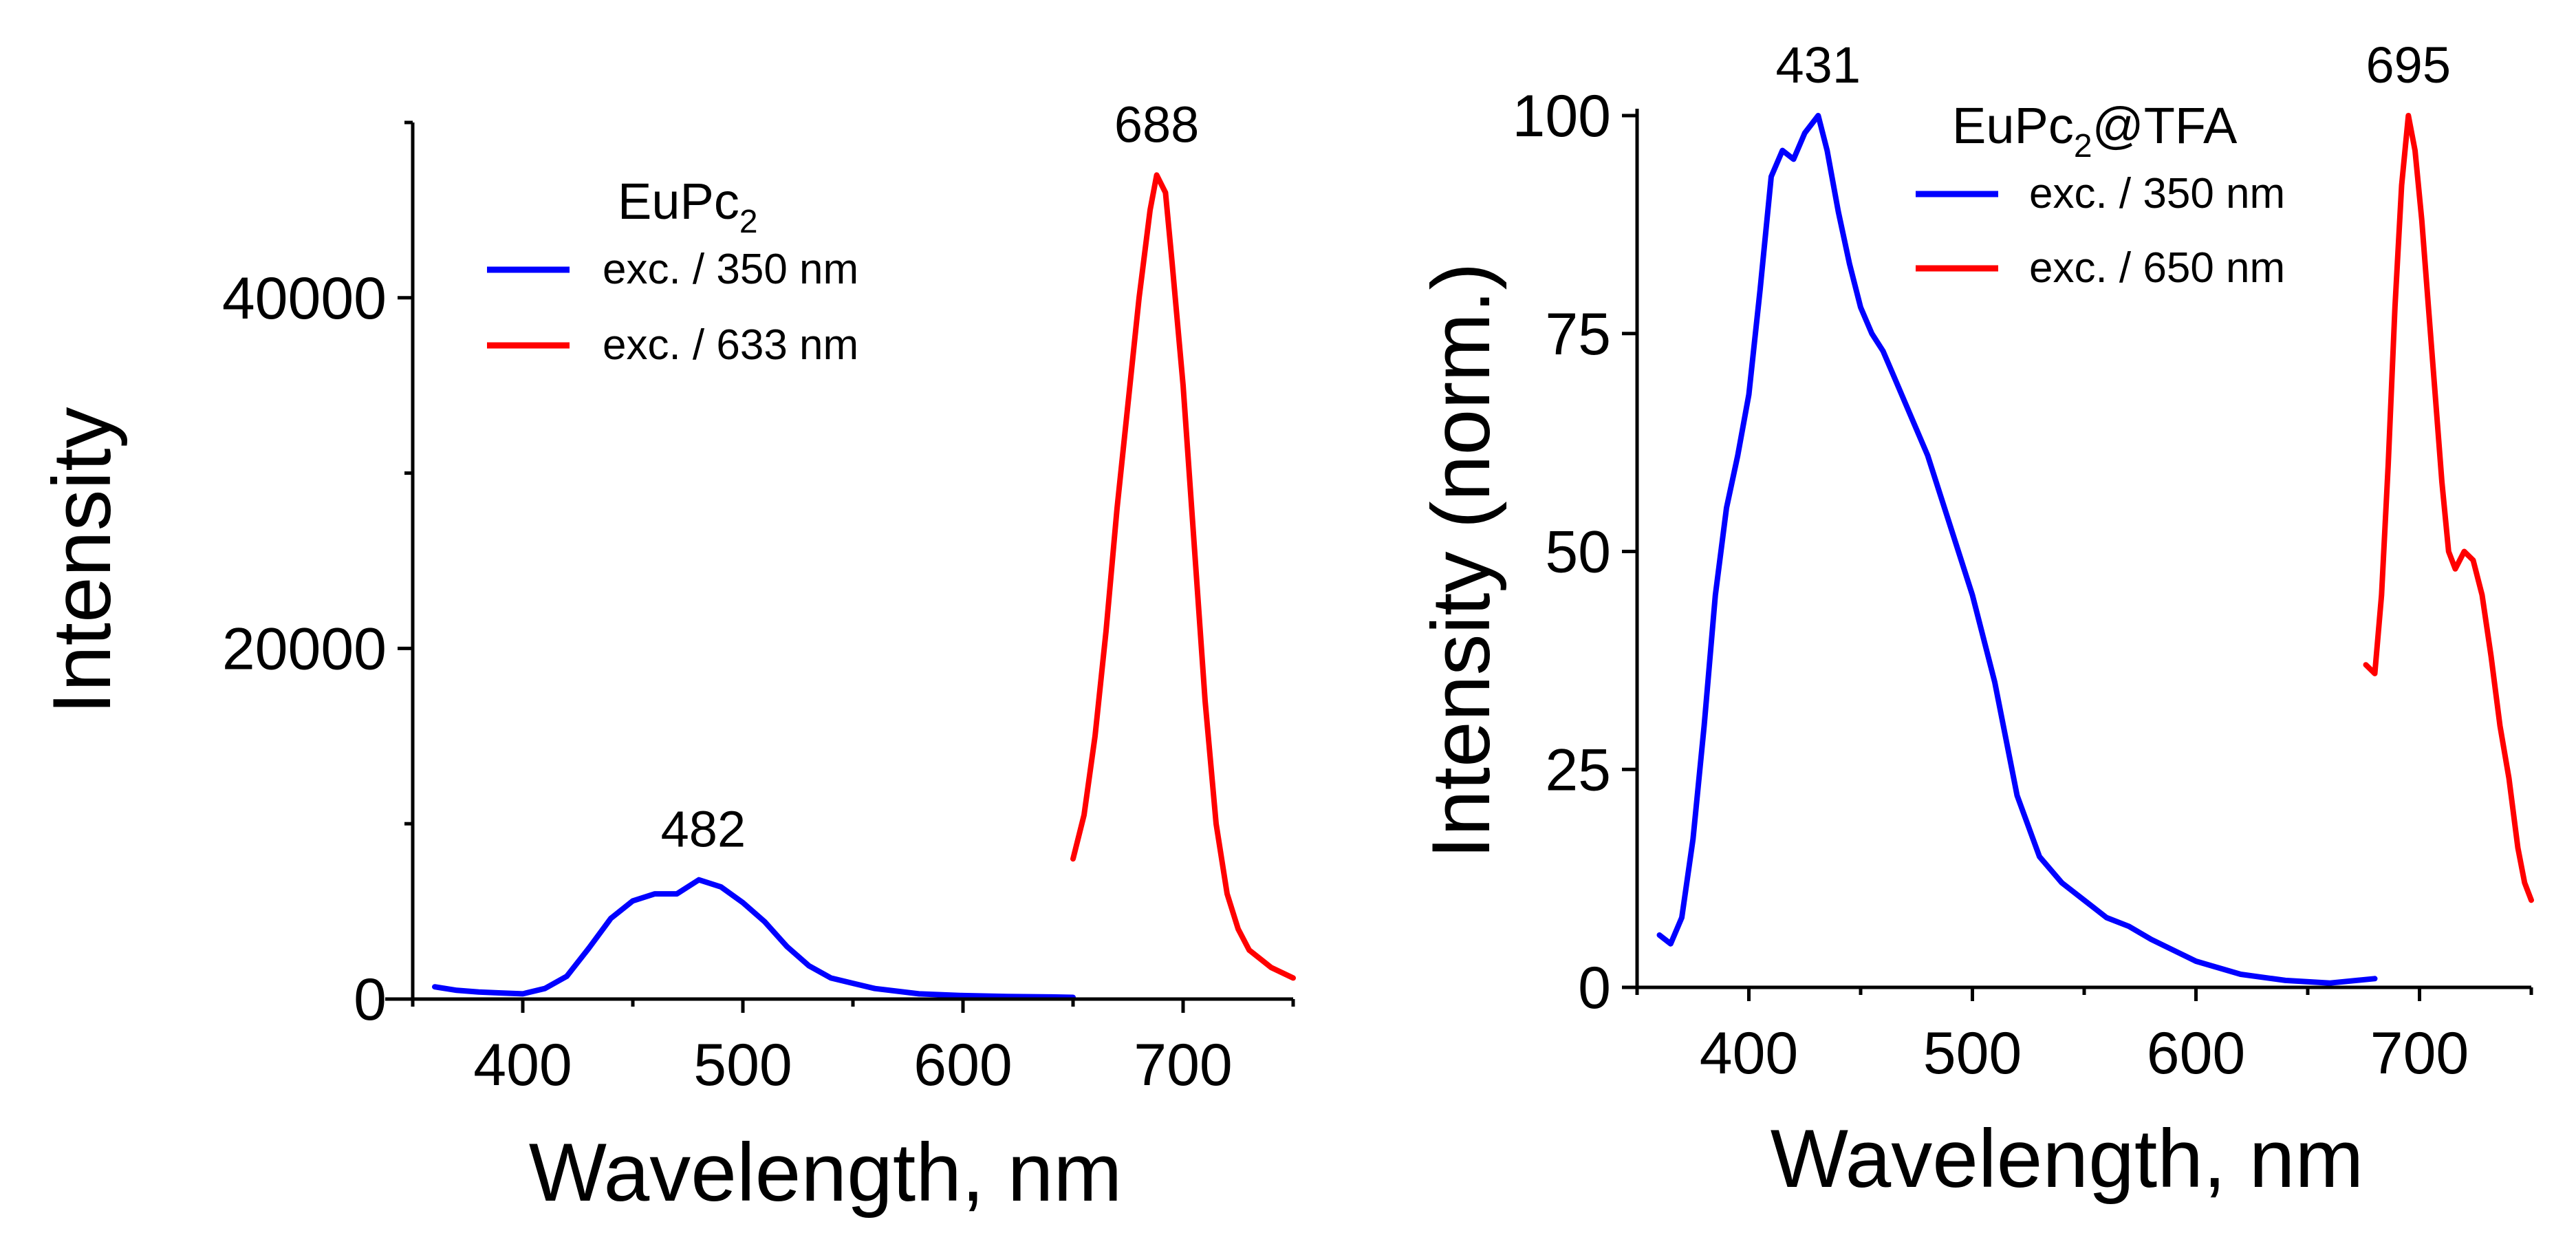 The width and height of the screenshot is (2576, 1233). What do you see at coordinates (1578, 552) in the screenshot?
I see `right-y-tick-label: 50` at bounding box center [1578, 552].